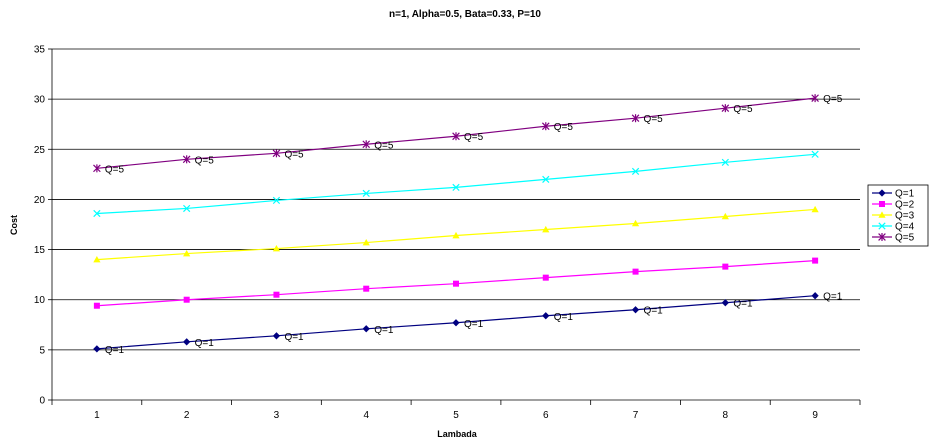 The height and width of the screenshot is (443, 931). I want to click on legend-label-q5: Q=5, so click(905, 238).